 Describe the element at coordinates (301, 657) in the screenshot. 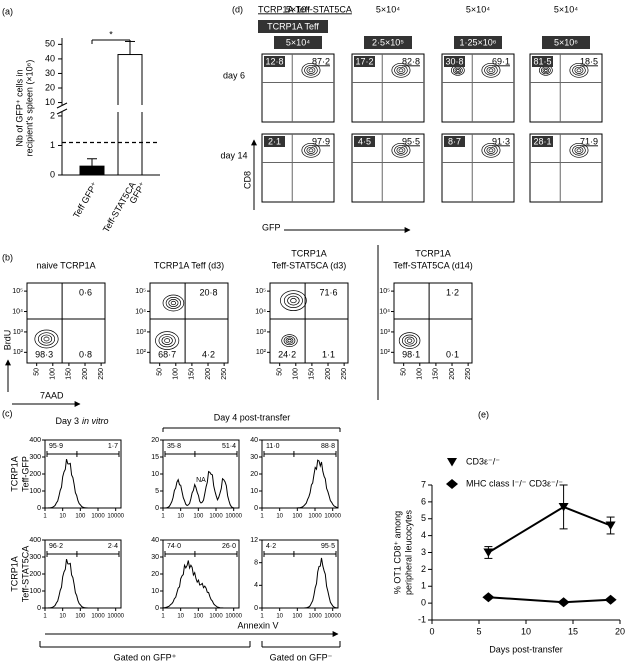

I see `gate-label: Gated on GFP⁻` at that location.